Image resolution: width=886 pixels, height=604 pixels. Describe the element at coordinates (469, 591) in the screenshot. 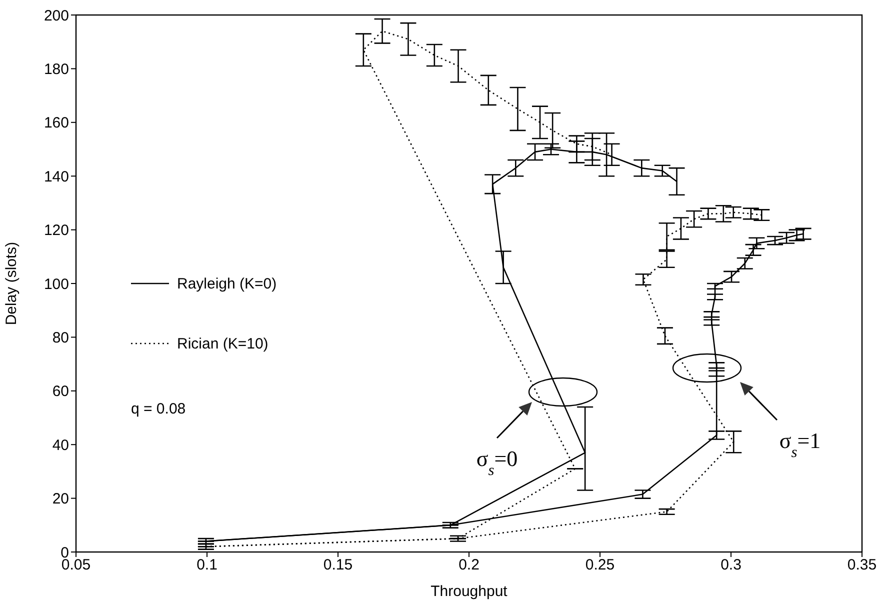

I see `x-axis-title: Throughput` at that location.